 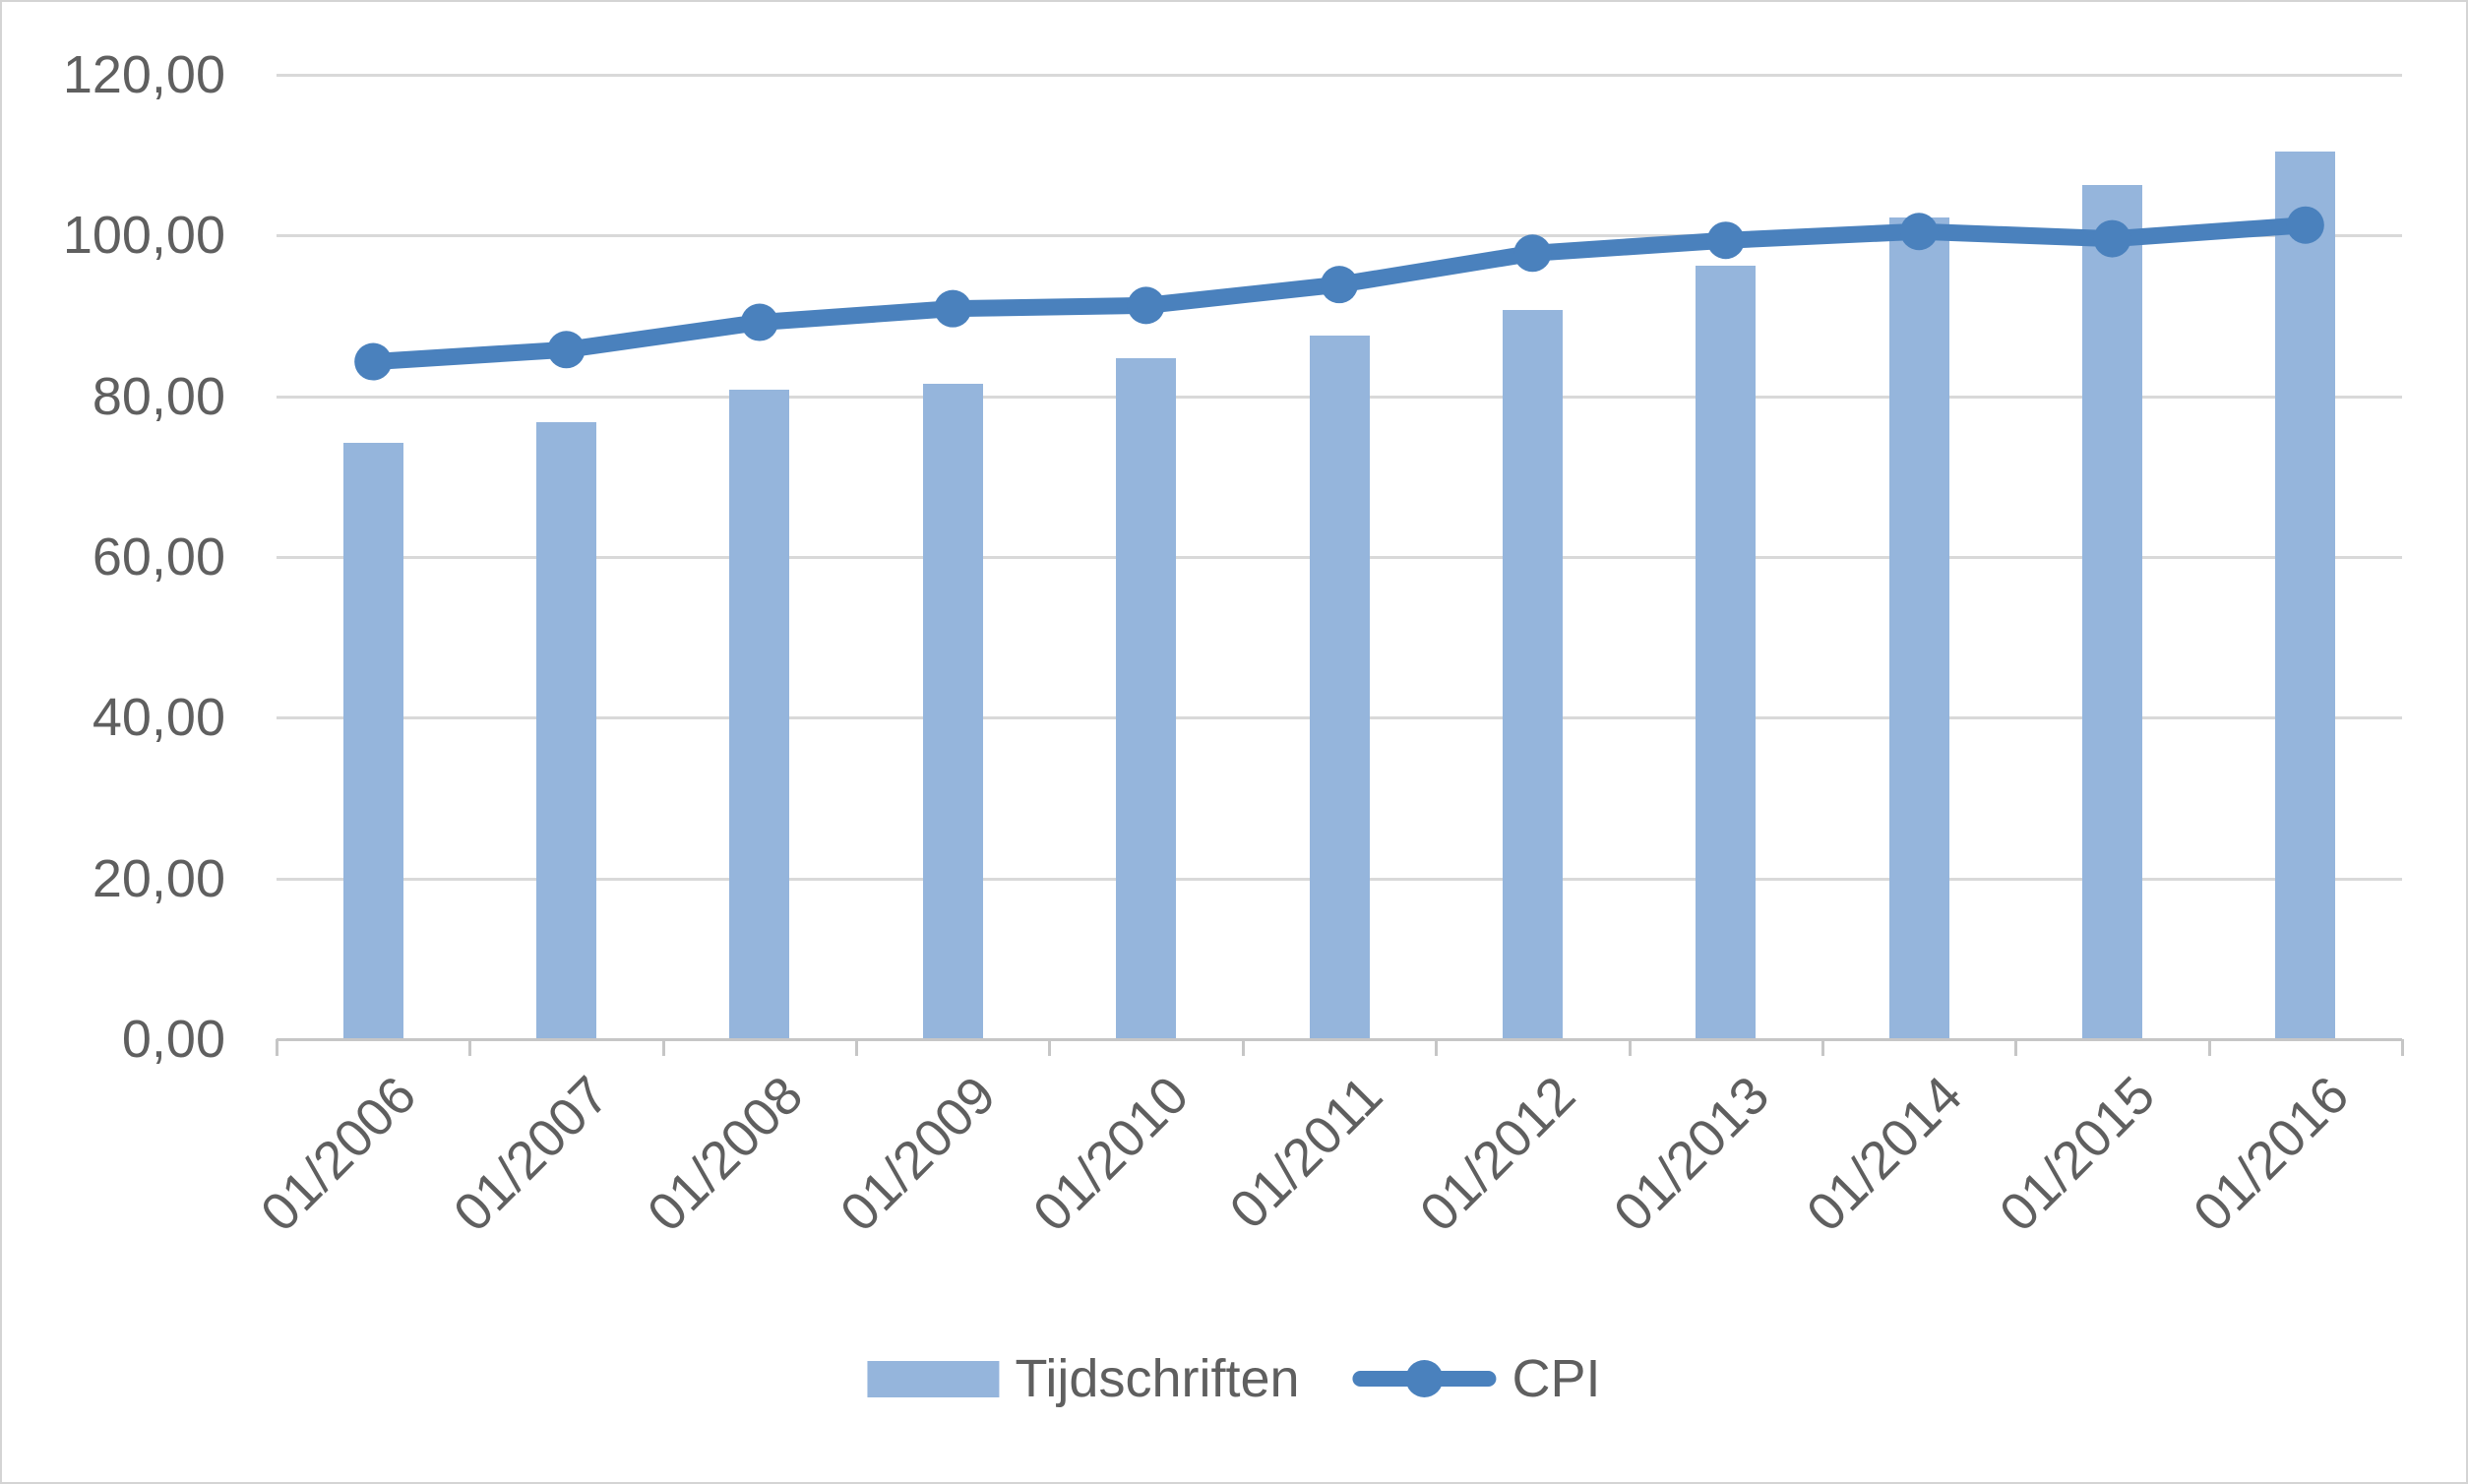 What do you see at coordinates (2112, 239) in the screenshot?
I see `cpi-marker-01/2015` at bounding box center [2112, 239].